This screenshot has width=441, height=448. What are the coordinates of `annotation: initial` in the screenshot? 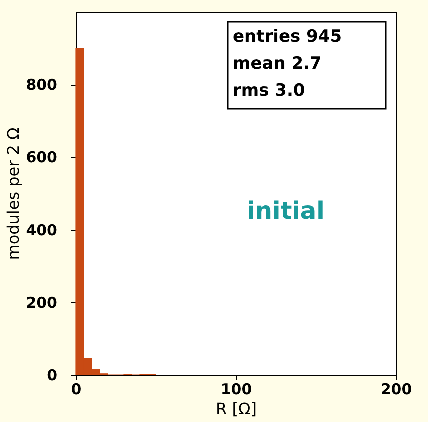 It's located at (286, 211).